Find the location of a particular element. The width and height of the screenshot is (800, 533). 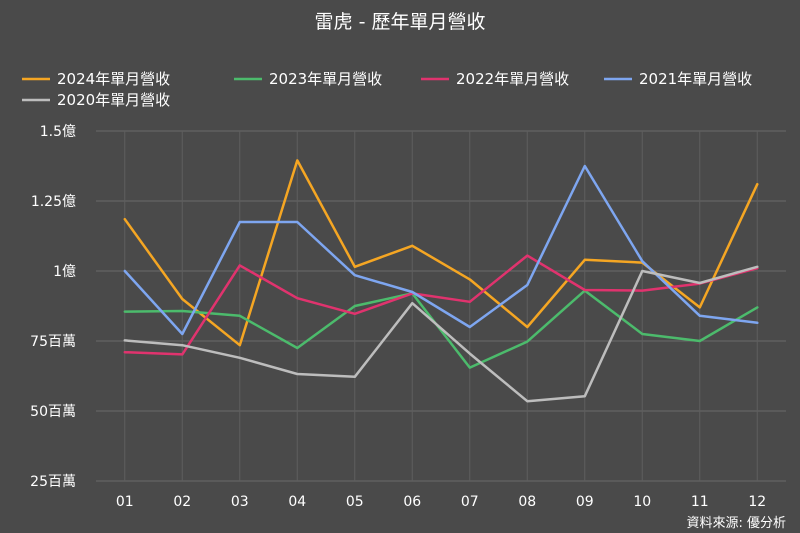

legend-label-2024: 2024年單月營收 is located at coordinates (113, 79).